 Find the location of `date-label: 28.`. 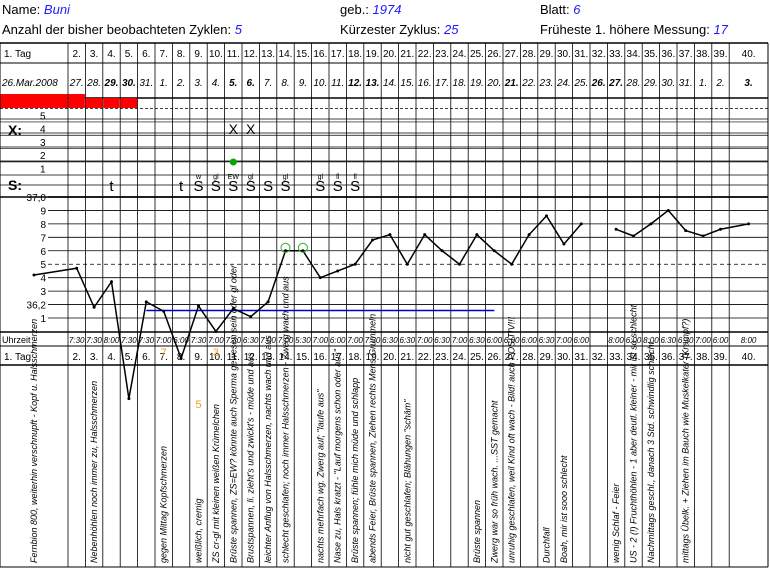

date-label: 28. is located at coordinates (633, 83).